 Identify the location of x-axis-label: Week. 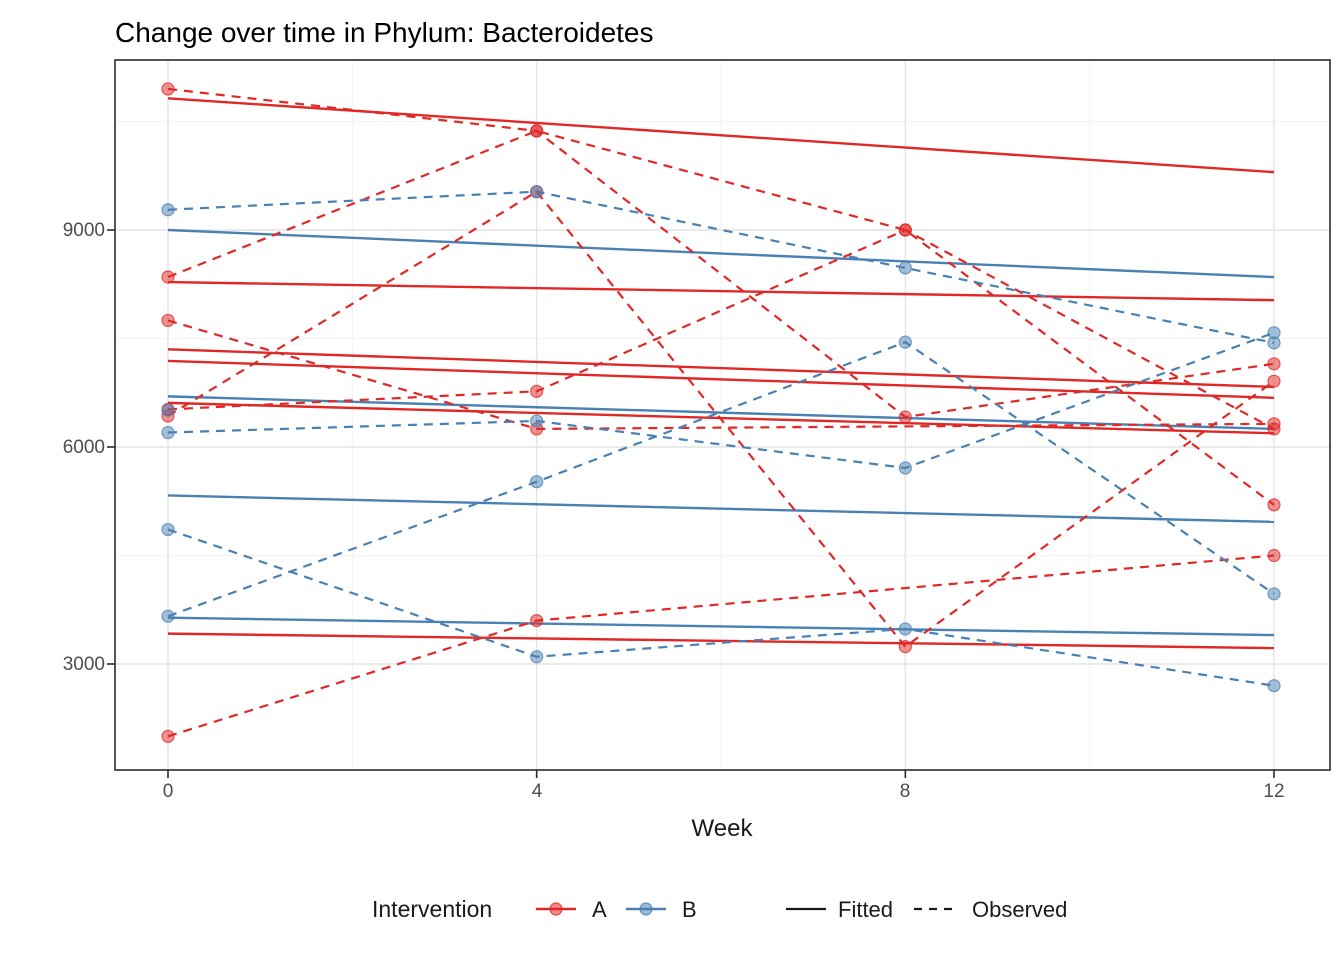
(723, 828).